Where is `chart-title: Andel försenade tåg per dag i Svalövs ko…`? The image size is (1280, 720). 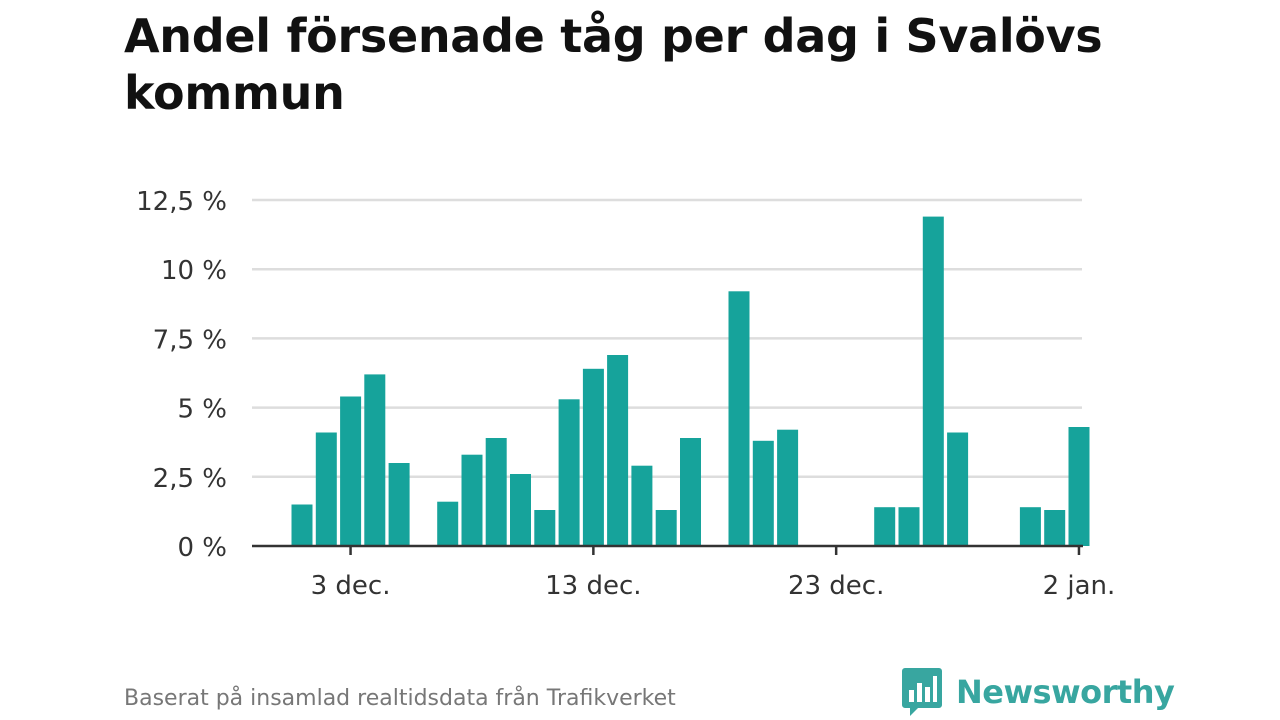
chart-title: Andel försenade tåg per dag i Svalövs ko… is located at coordinates (613, 64).